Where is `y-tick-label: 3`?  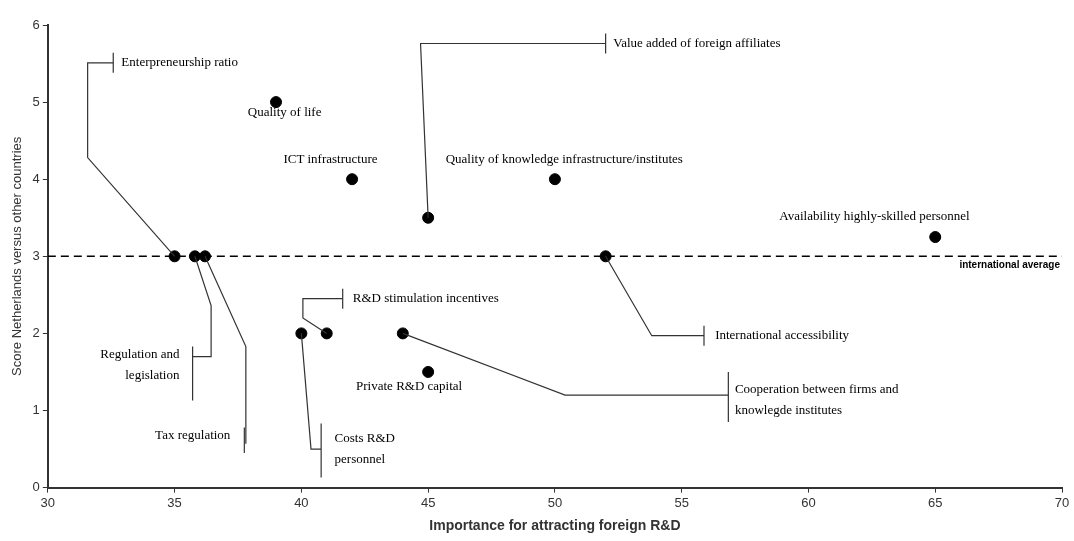
y-tick-label: 3 is located at coordinates (36, 255).